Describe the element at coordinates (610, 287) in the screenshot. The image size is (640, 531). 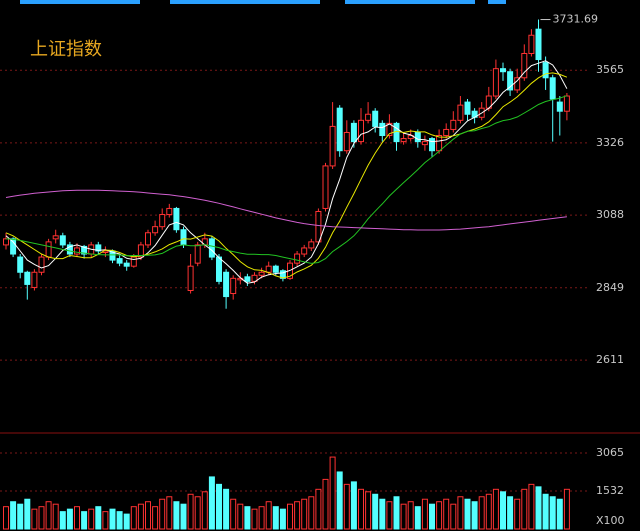
I see `y-tick-label: 2849` at that location.